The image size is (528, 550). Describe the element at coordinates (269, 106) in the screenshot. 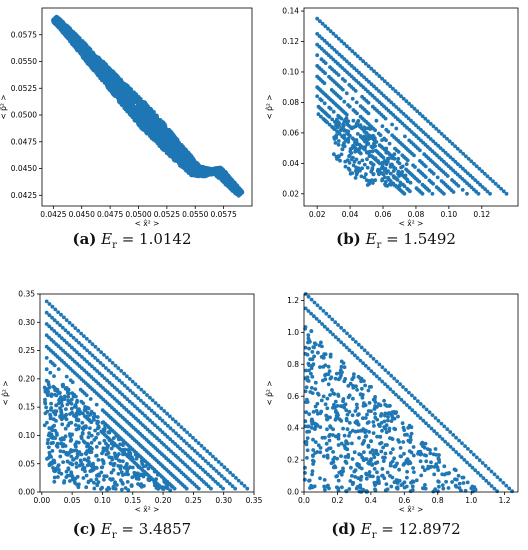

I see `y-axis-label: < p̂² >` at that location.